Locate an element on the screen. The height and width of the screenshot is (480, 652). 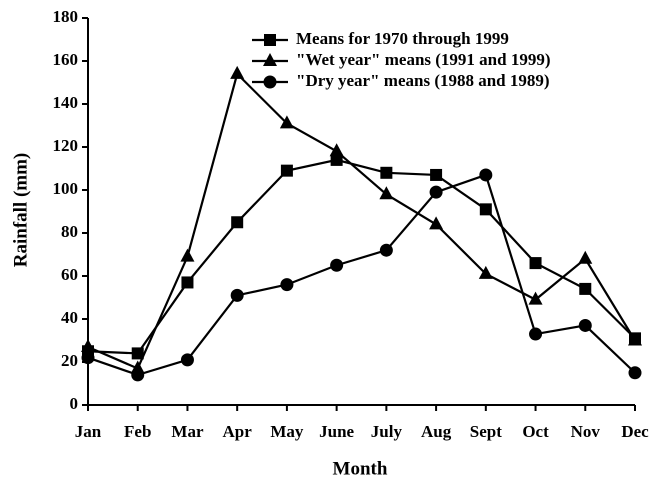
x-tick-label: Aug is located at coordinates (436, 431).